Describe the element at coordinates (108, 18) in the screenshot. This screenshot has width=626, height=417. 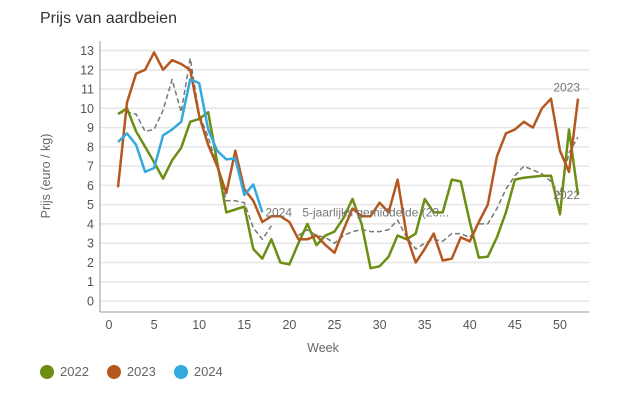
I see `chart-title: Prijs van aardbeien` at that location.